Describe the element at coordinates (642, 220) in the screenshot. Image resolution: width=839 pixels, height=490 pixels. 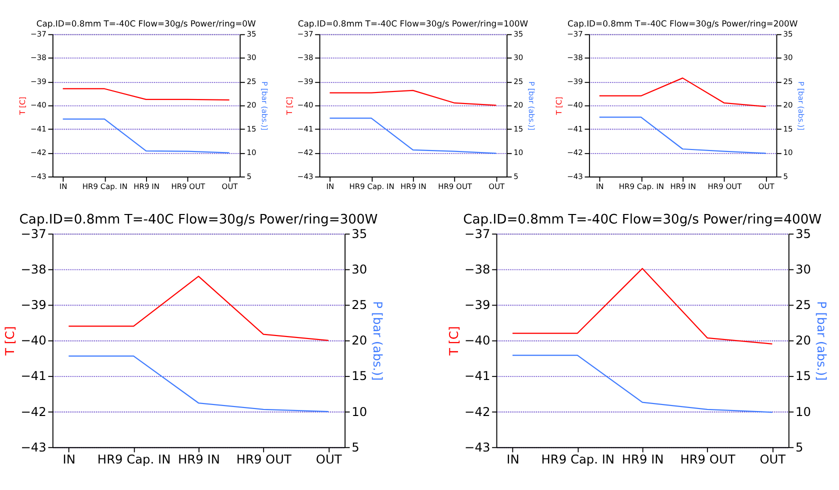
I see `chart-title: Cap.ID=0.8mm T=-40C Flow=30g/s Power/ring=400W` at that location.